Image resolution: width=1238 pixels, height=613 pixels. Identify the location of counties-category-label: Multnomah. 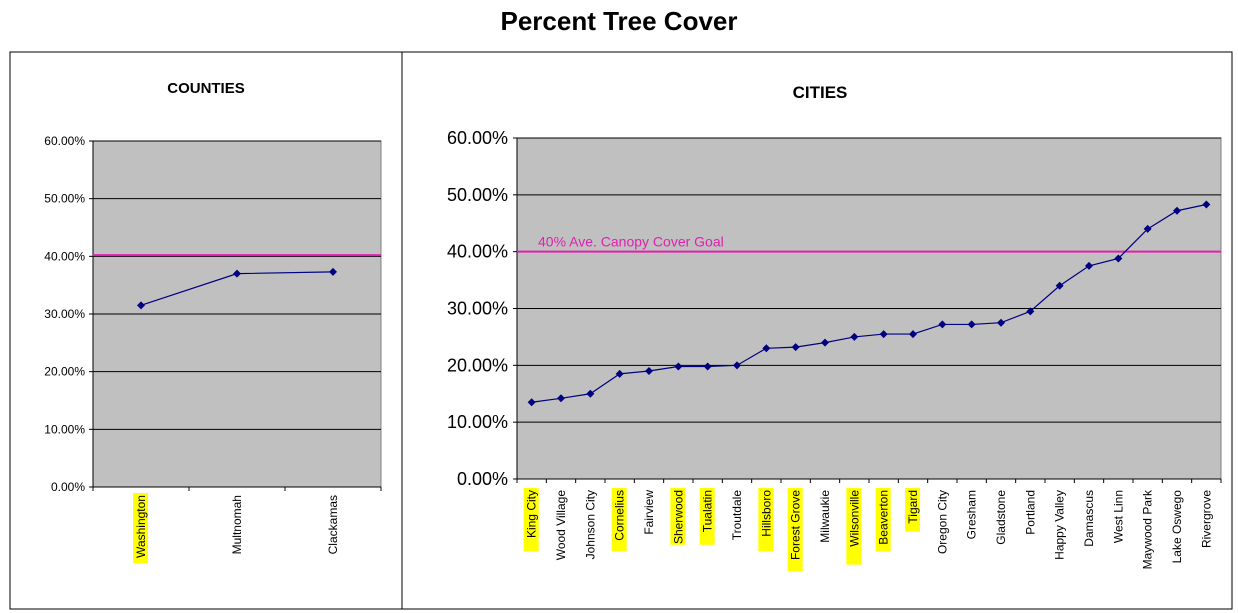
(237, 524).